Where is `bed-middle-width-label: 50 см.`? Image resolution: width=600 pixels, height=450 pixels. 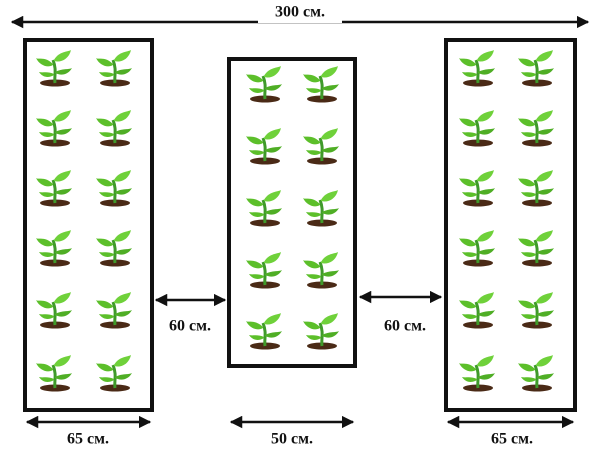
bed-middle-width-label: 50 см. is located at coordinates (292, 439).